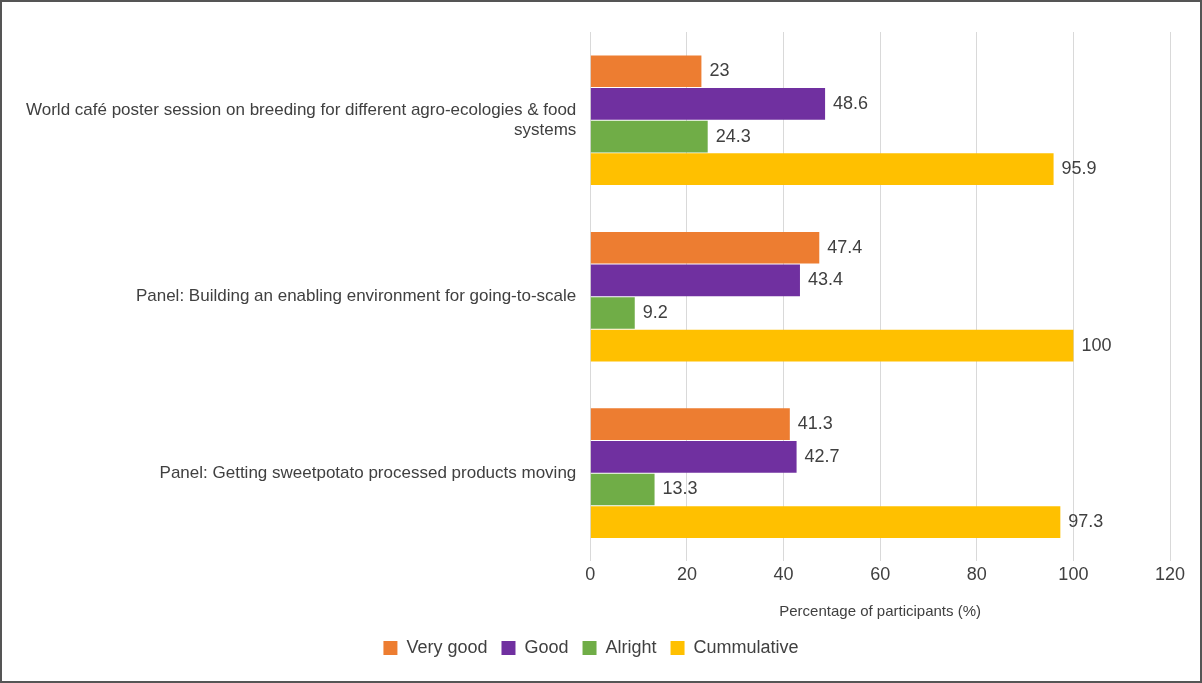 The height and width of the screenshot is (683, 1202). What do you see at coordinates (590, 574) in the screenshot?
I see `x-tick-label: 0` at bounding box center [590, 574].